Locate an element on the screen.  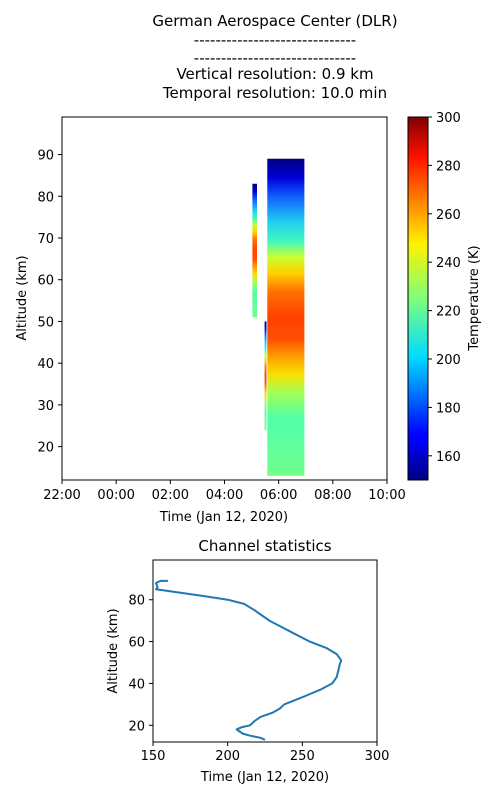
heatmap-y-axis-label: Altitude (km) is located at coordinates (22, 297).